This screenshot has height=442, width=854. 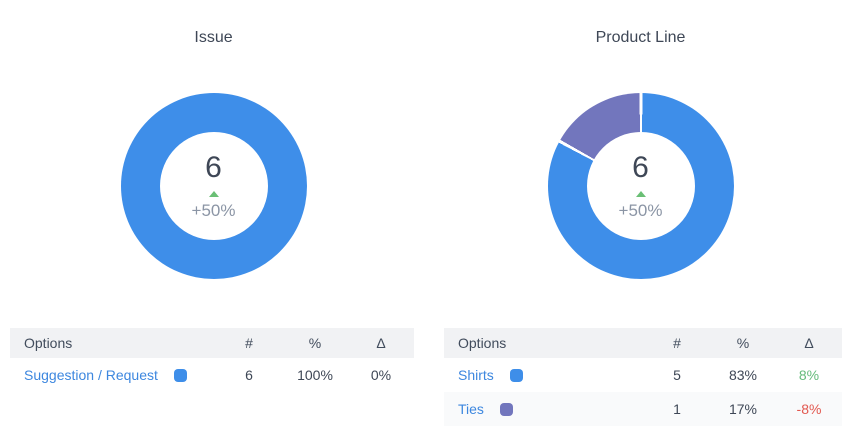 I want to click on percent-cell: 100%, so click(x=315, y=375).